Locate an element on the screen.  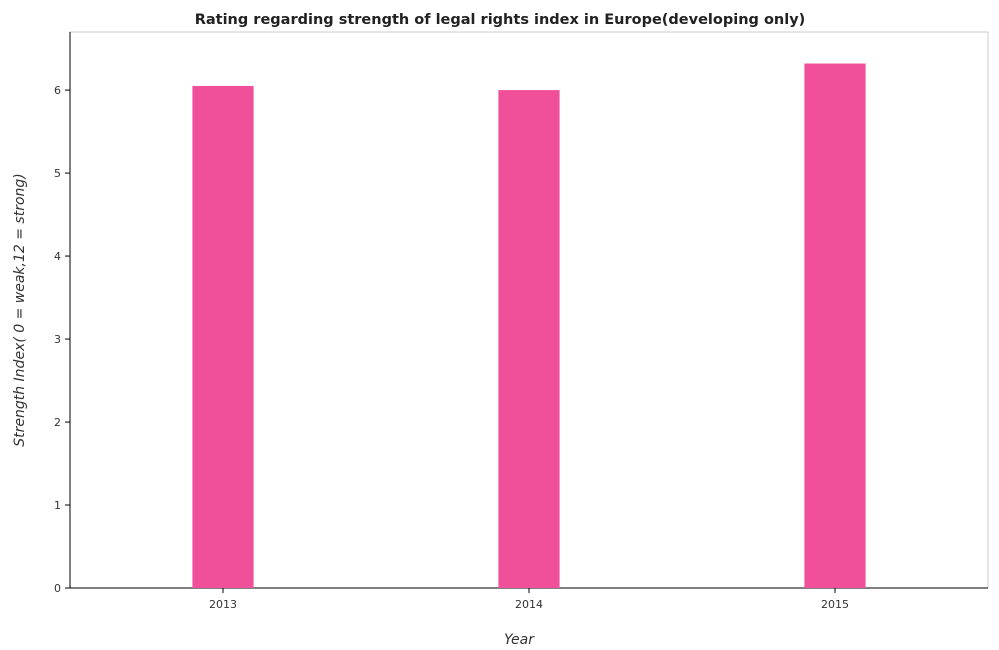
bar-2015 is located at coordinates (835, 326).